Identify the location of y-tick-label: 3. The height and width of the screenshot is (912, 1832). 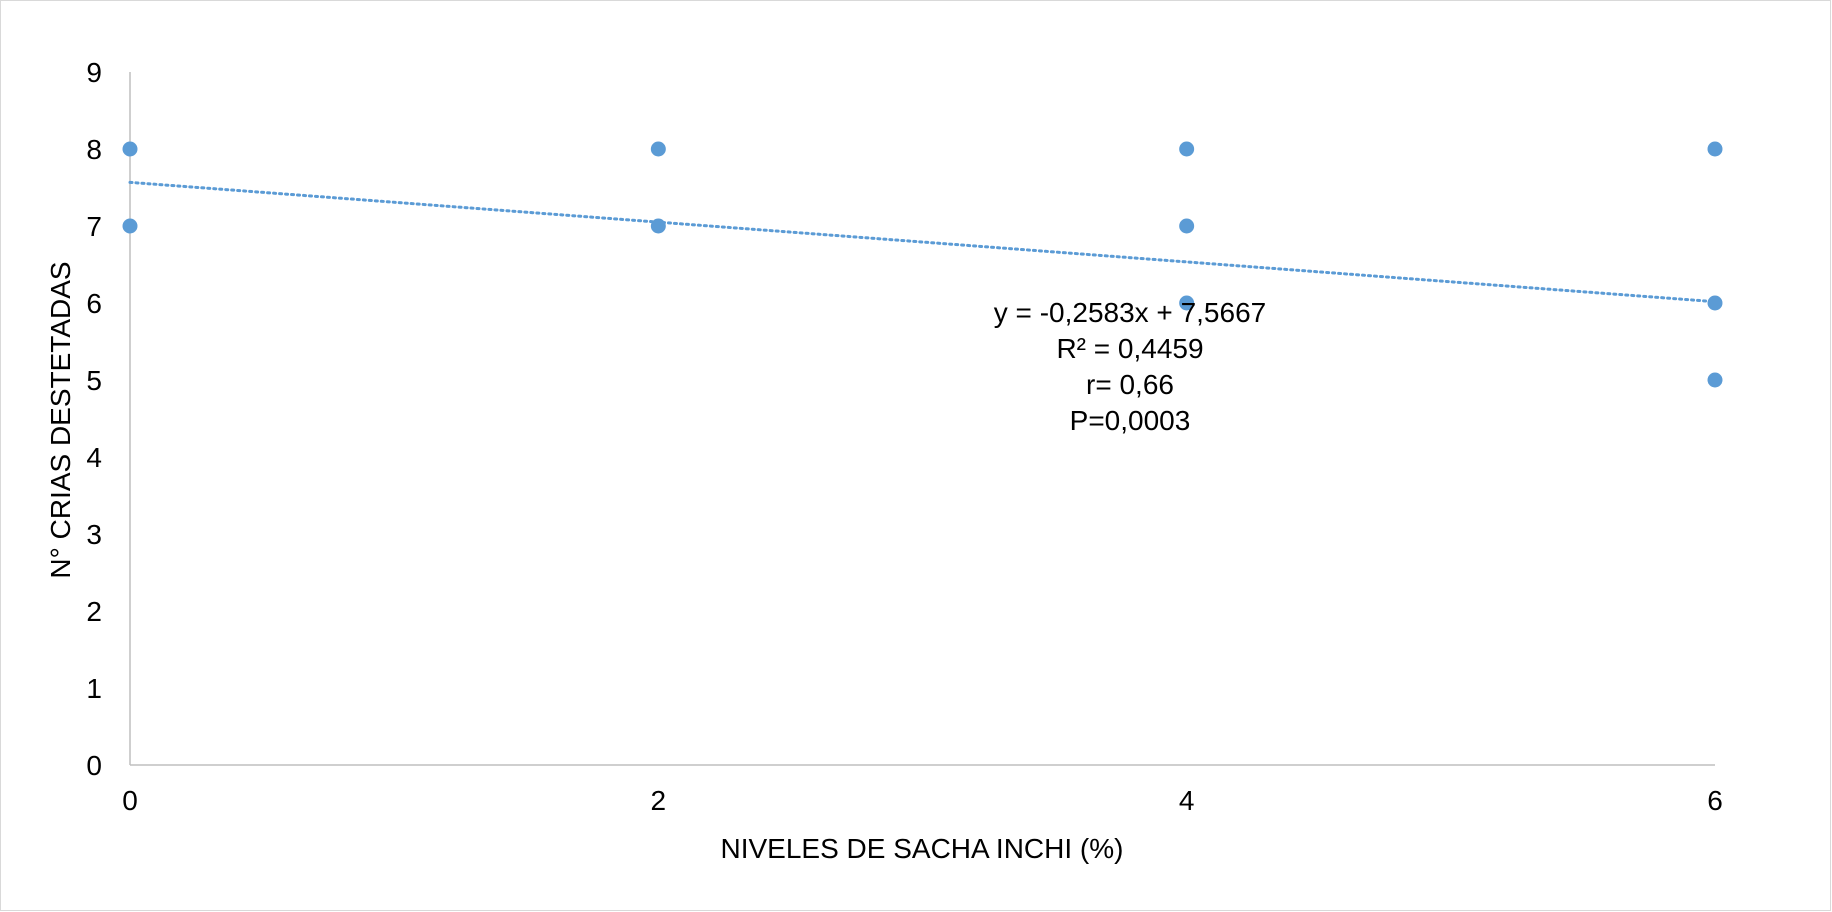
(94, 534).